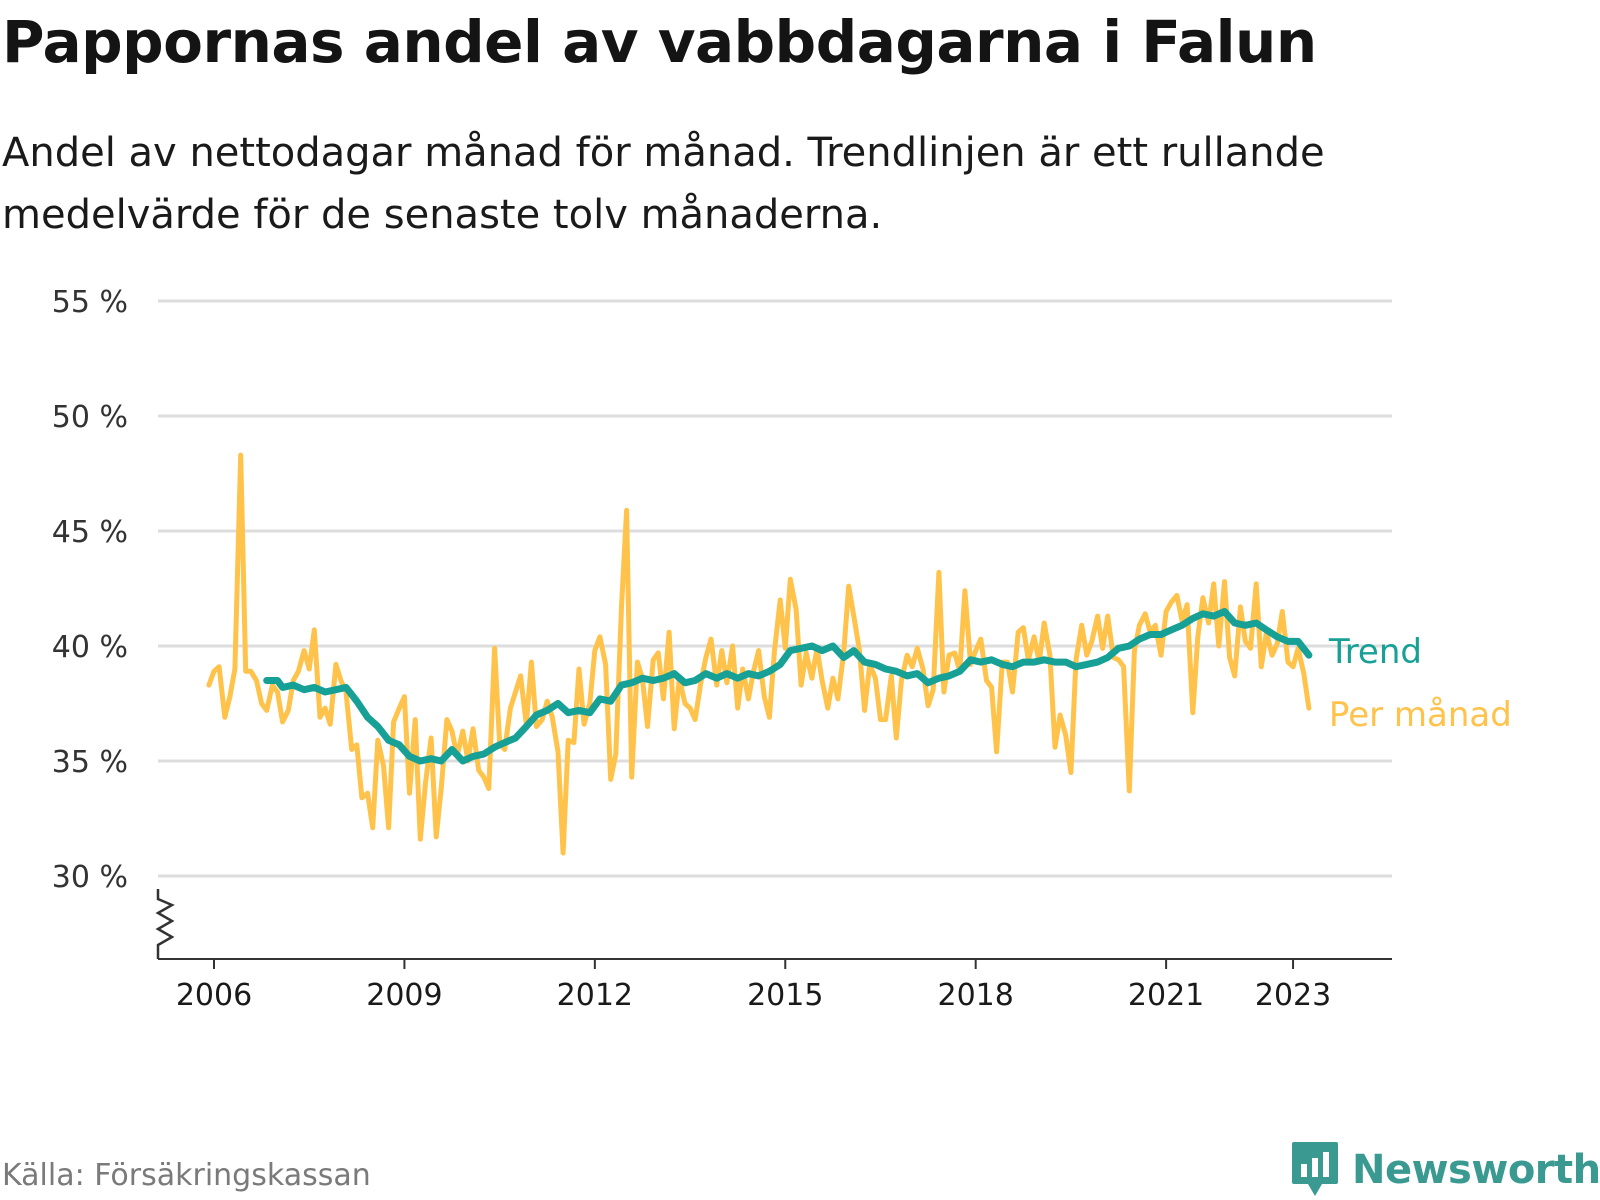  I want to click on y-axis-ticks: 30 % 35 % 40 % 45 % 50 % 55 %, so click(90, 590).